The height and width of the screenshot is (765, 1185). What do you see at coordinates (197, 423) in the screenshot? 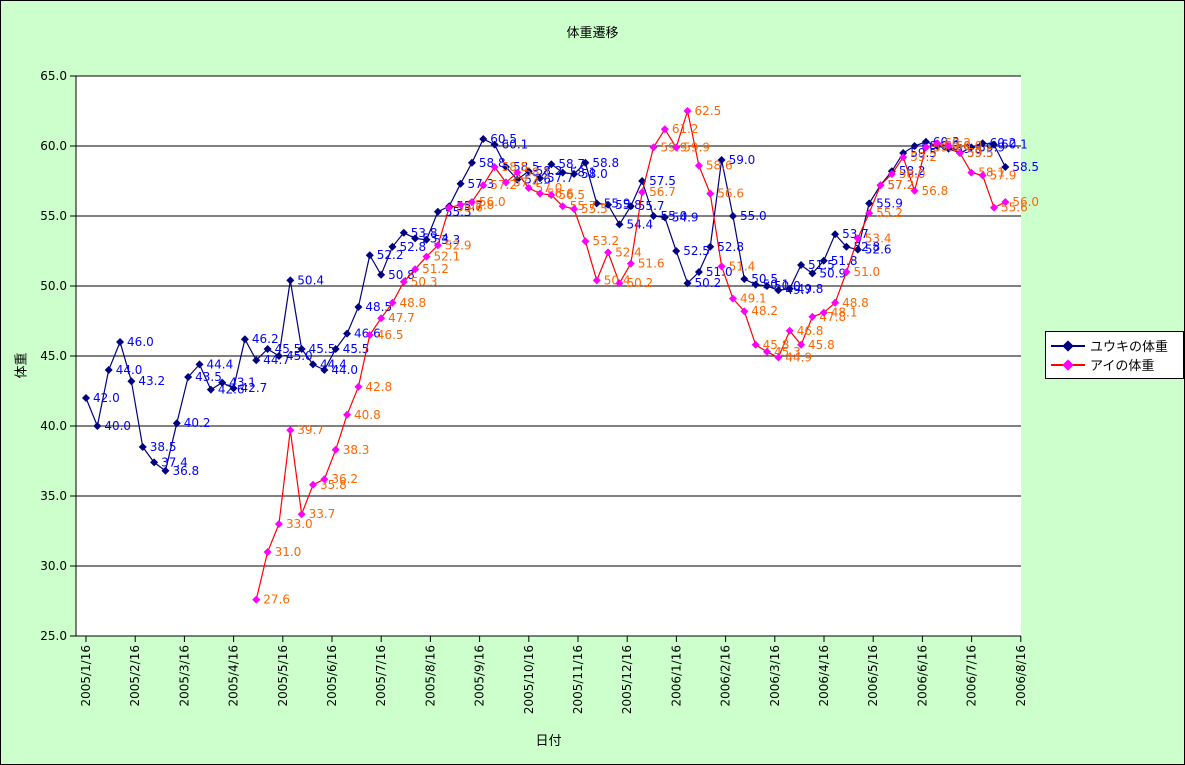
I see `series-0-point-label: 40.2` at bounding box center [197, 423].